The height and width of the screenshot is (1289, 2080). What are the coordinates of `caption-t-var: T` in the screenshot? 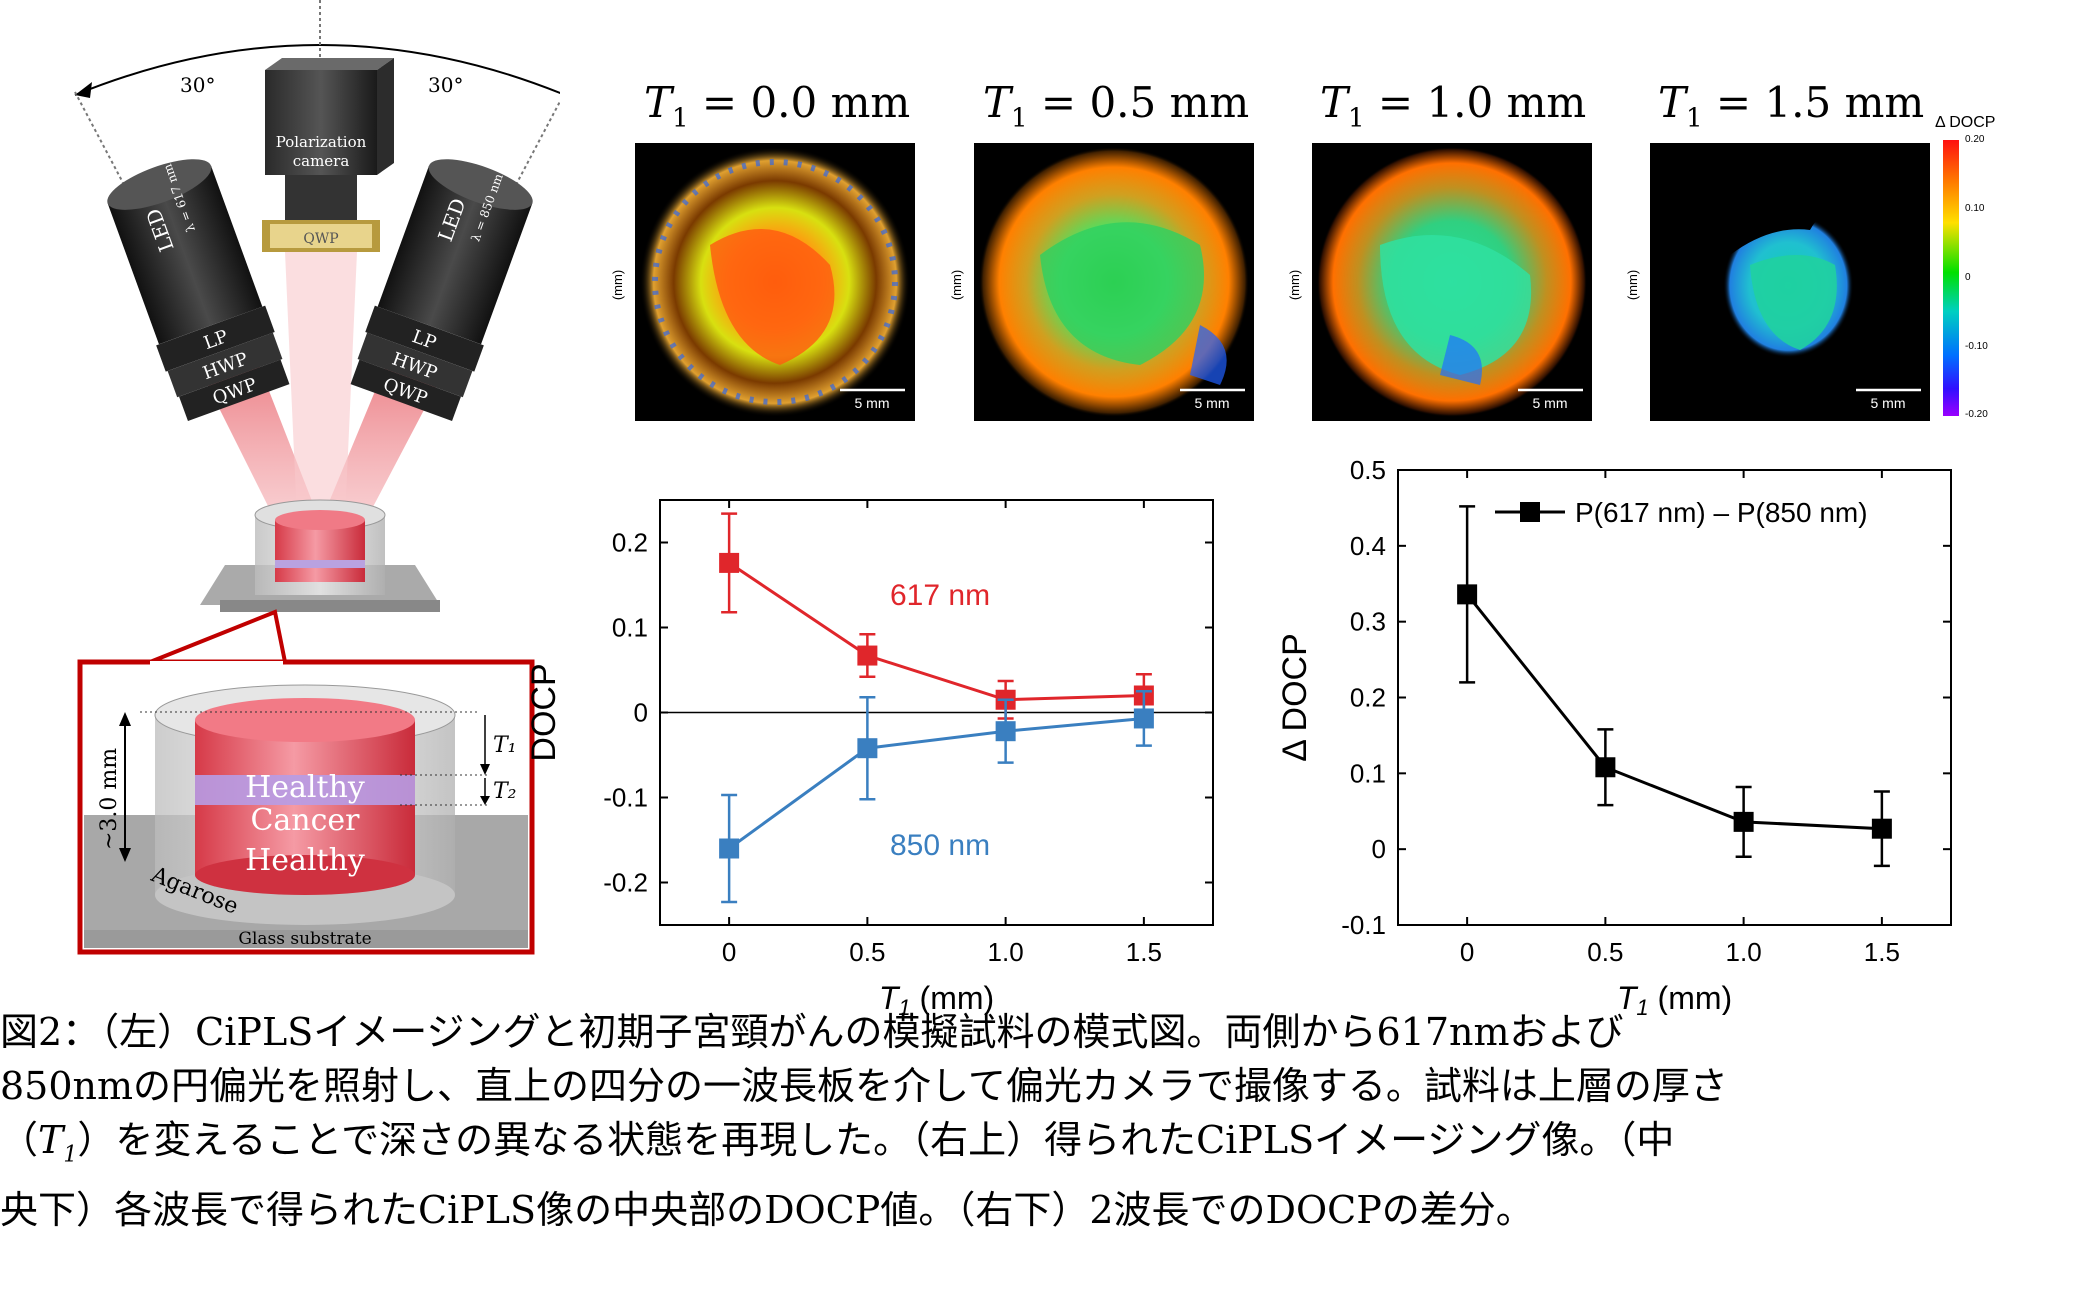 It's located at (51, 1140).